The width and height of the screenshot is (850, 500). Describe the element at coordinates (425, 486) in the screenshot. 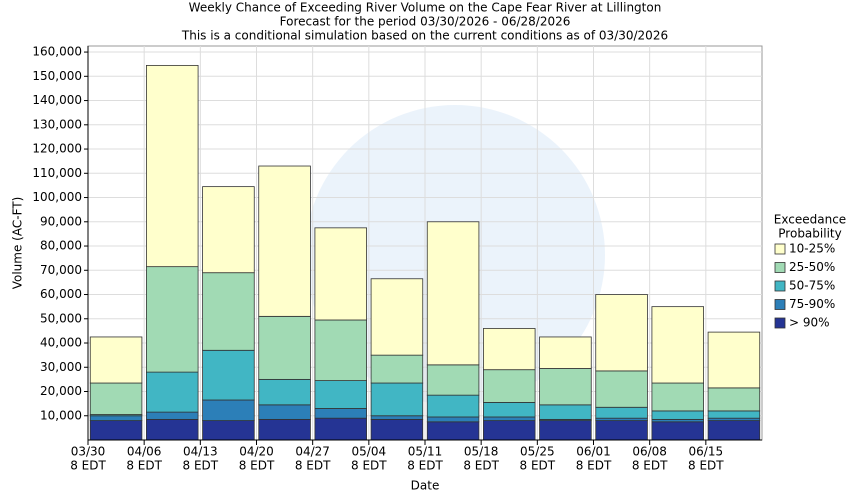

I see `x-axis-label: Date` at that location.